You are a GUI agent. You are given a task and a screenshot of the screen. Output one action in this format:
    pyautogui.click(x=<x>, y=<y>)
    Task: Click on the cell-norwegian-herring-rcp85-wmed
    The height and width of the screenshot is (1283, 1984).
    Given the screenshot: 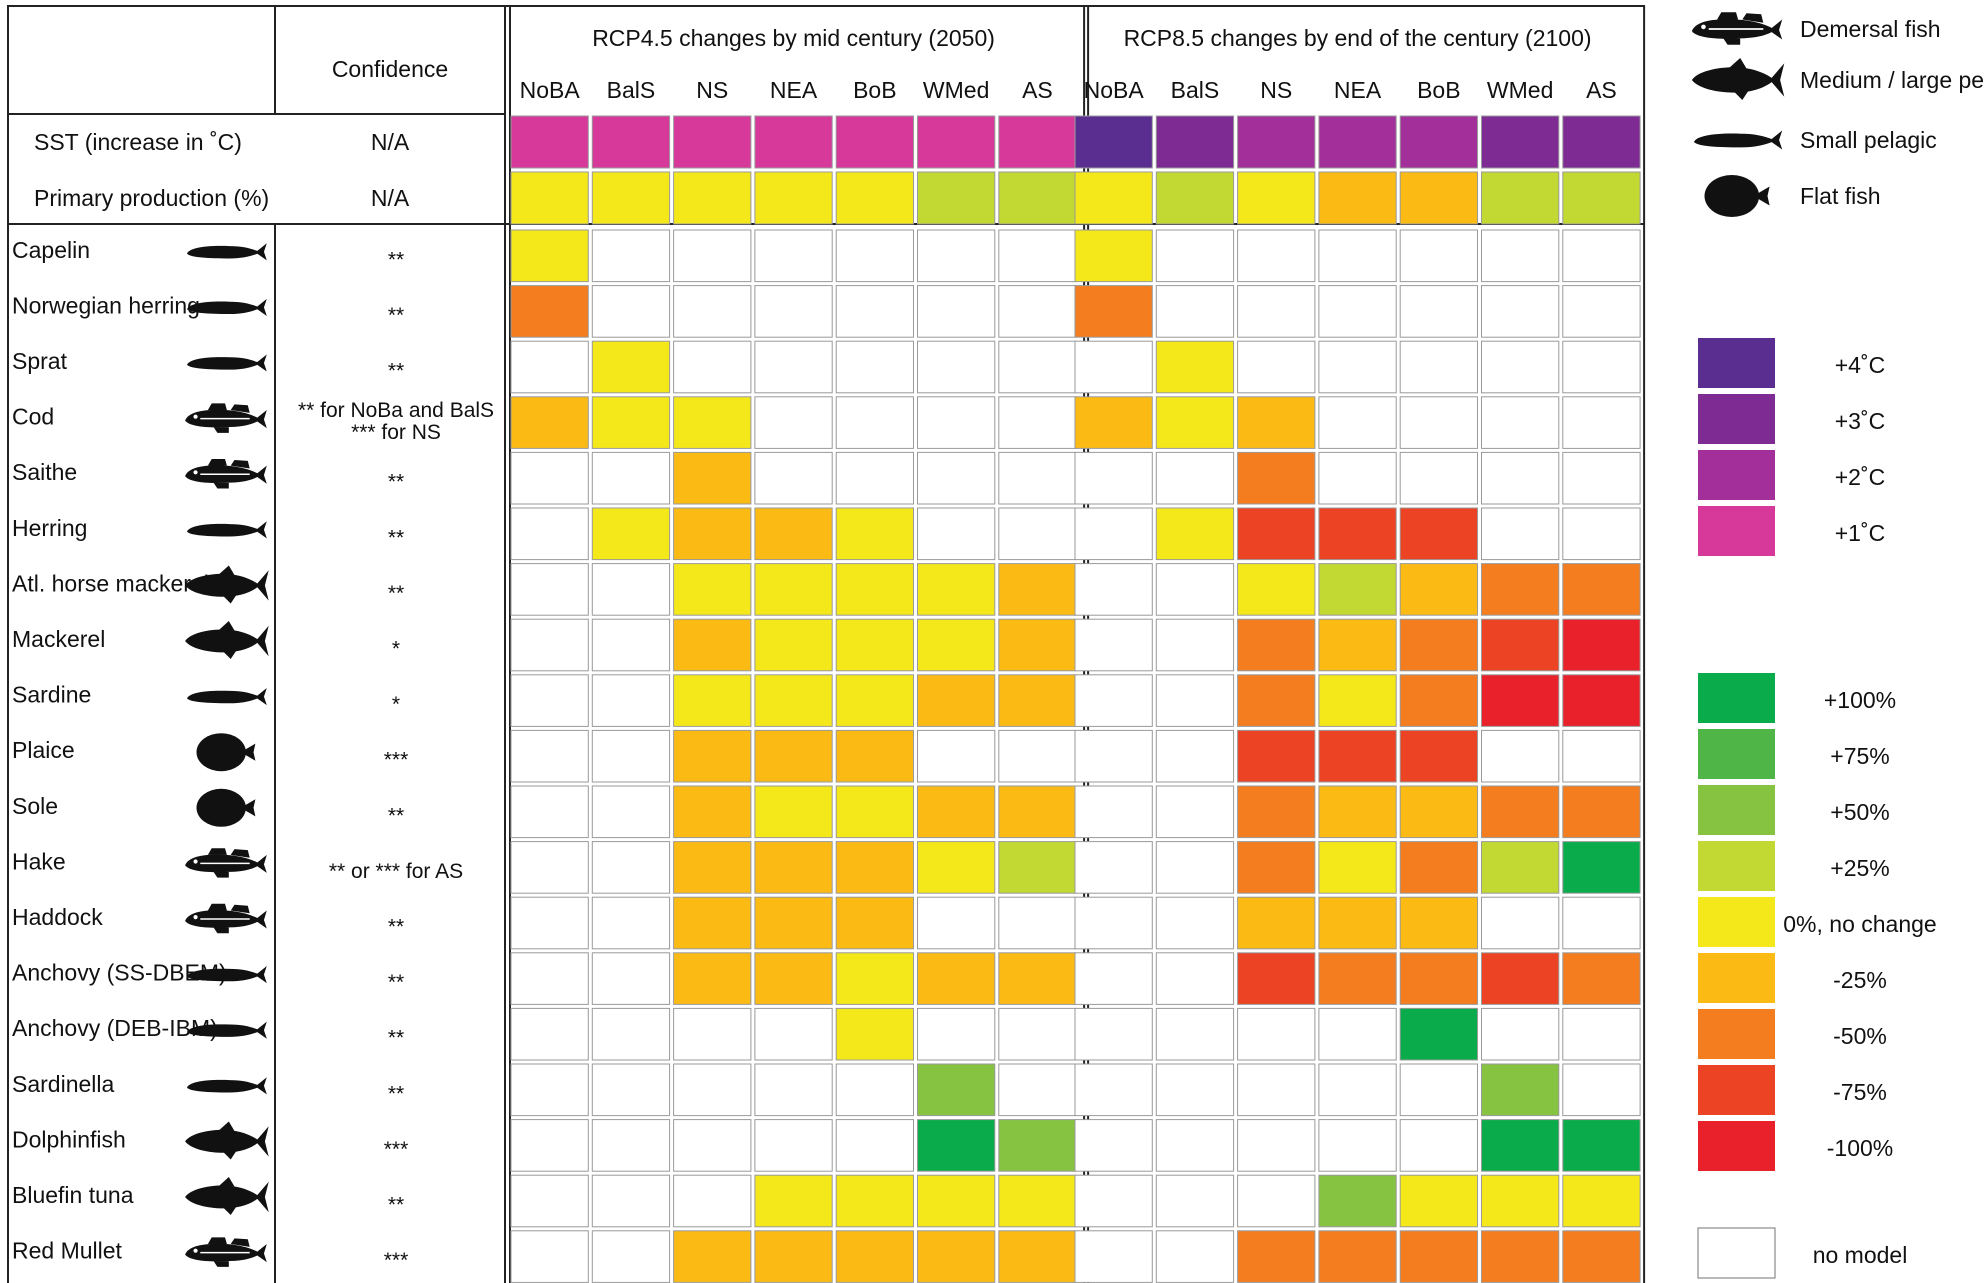 What is the action you would take?
    pyautogui.click(x=1520, y=311)
    